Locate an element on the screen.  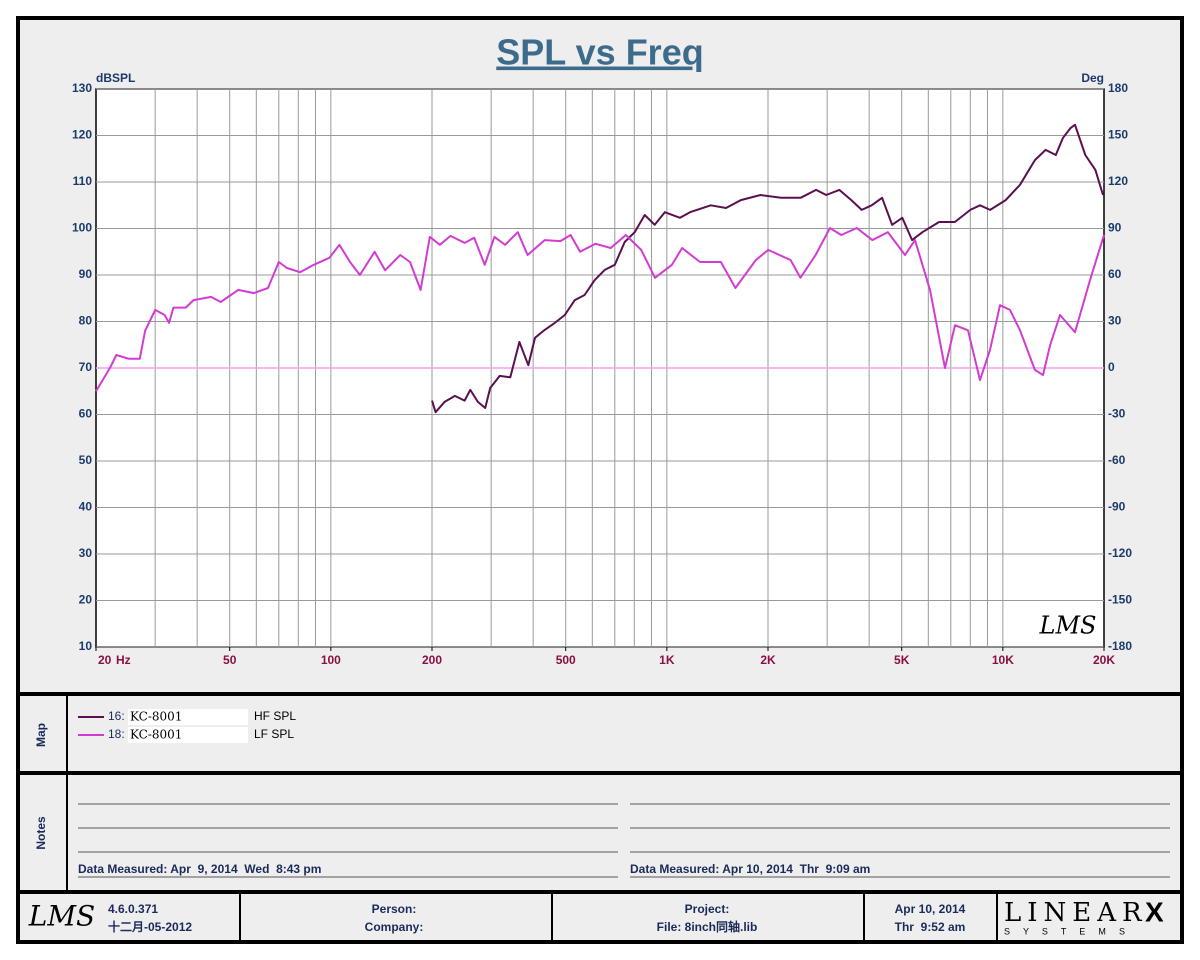
watermark: LMS is located at coordinates (1068, 626).